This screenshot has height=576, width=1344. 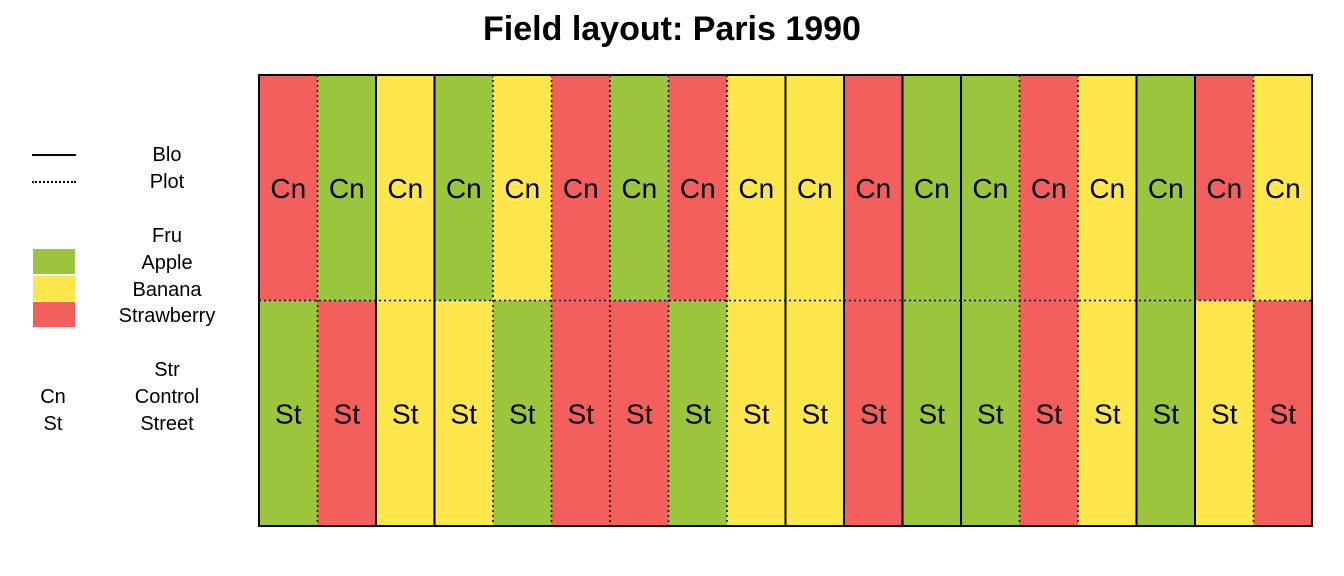 What do you see at coordinates (167, 182) in the screenshot?
I see `legend-plot-label: Plot` at bounding box center [167, 182].